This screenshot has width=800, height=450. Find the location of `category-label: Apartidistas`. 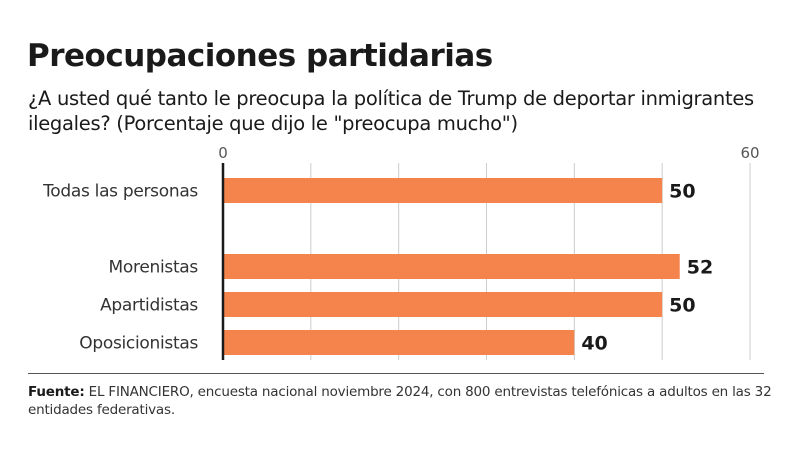

category-label: Apartidistas is located at coordinates (149, 306).